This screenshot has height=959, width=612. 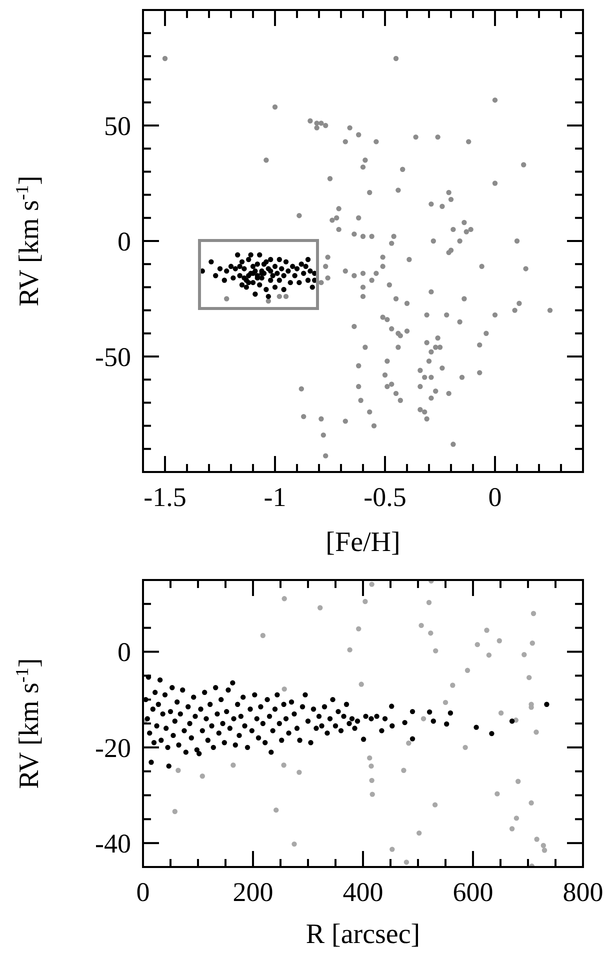 I want to click on y-tick-label: -40, so click(x=113, y=843).